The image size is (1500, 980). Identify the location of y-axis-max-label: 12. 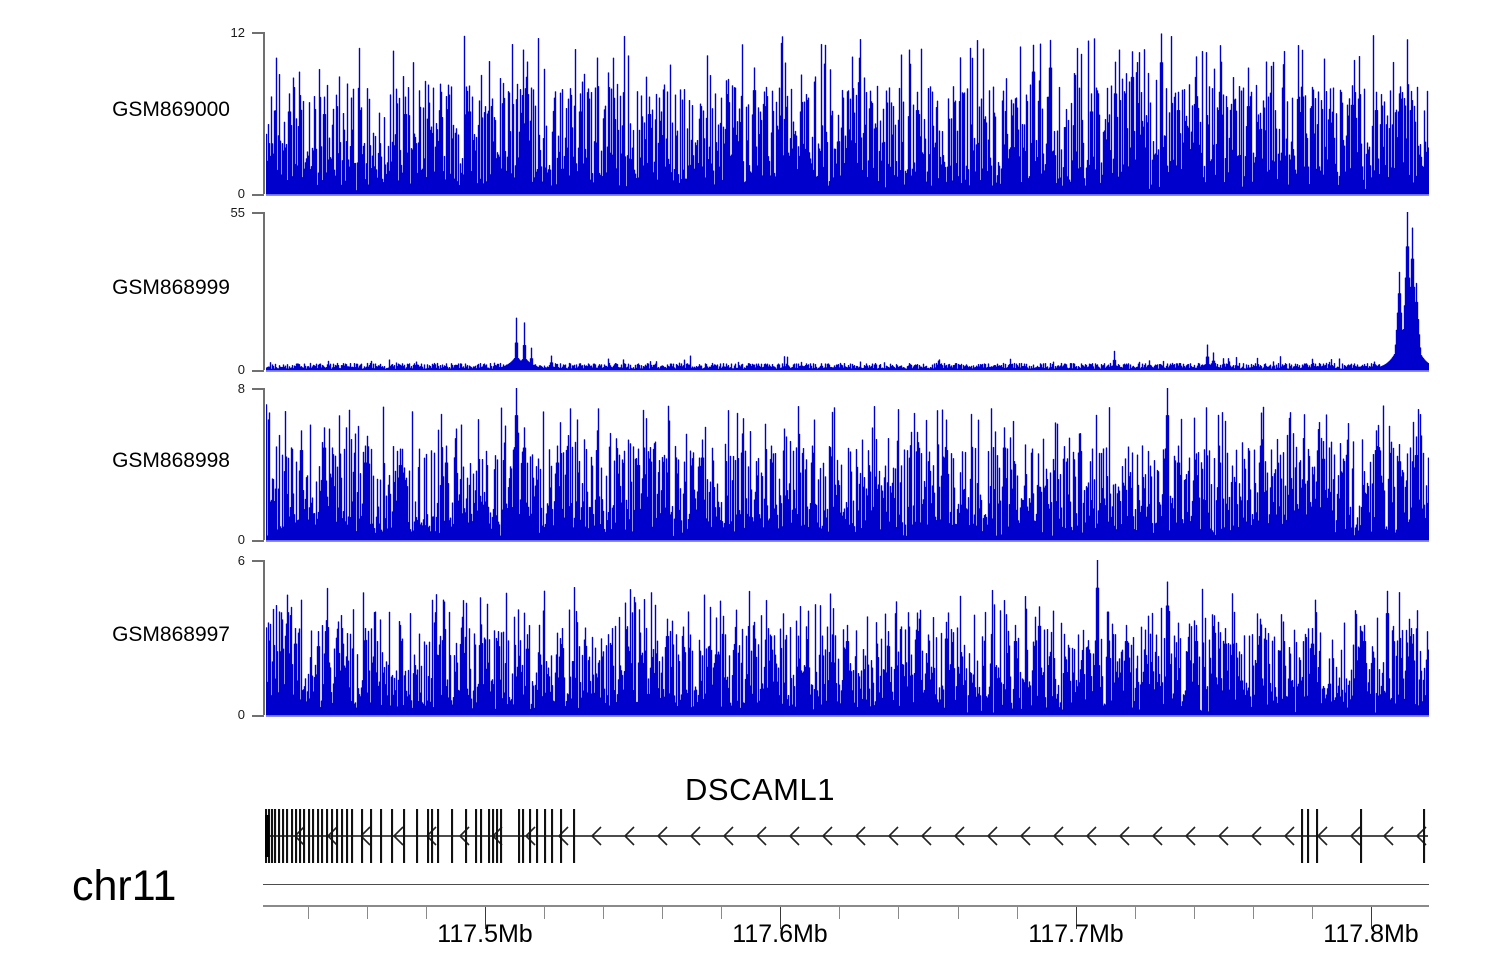
(237, 32).